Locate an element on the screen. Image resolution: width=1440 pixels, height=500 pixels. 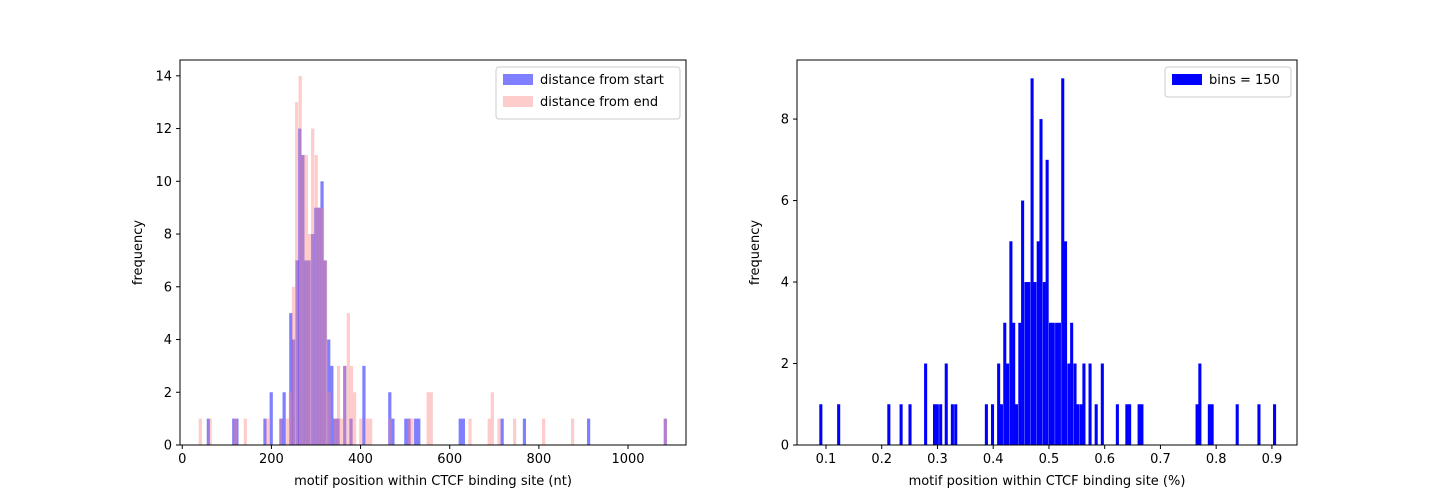
x-tick-label: 200 is located at coordinates (271, 459).